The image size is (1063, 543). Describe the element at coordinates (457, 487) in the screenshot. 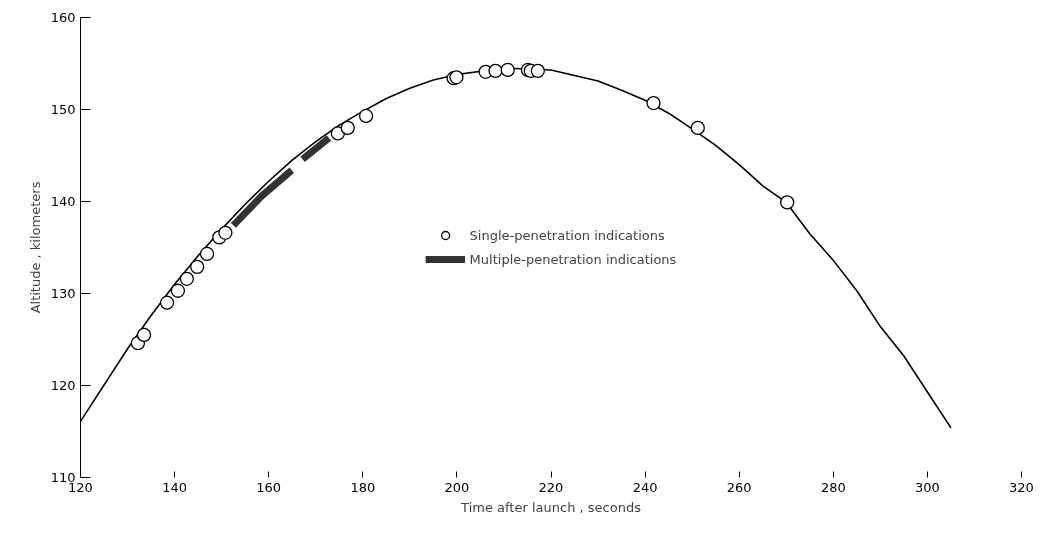

I see `x-tick-label: 200` at that location.